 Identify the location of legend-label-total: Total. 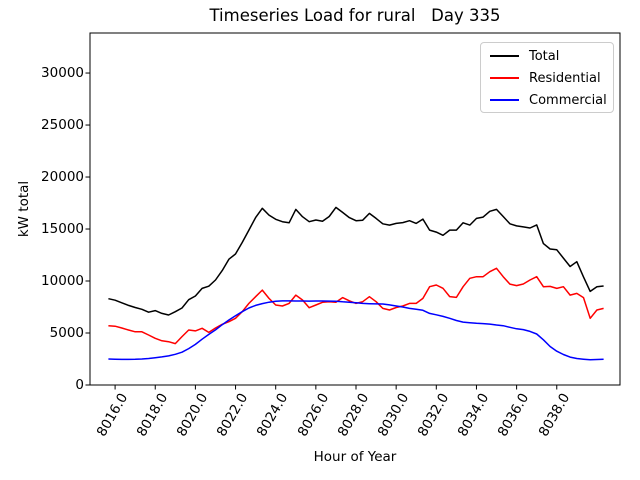
(544, 56).